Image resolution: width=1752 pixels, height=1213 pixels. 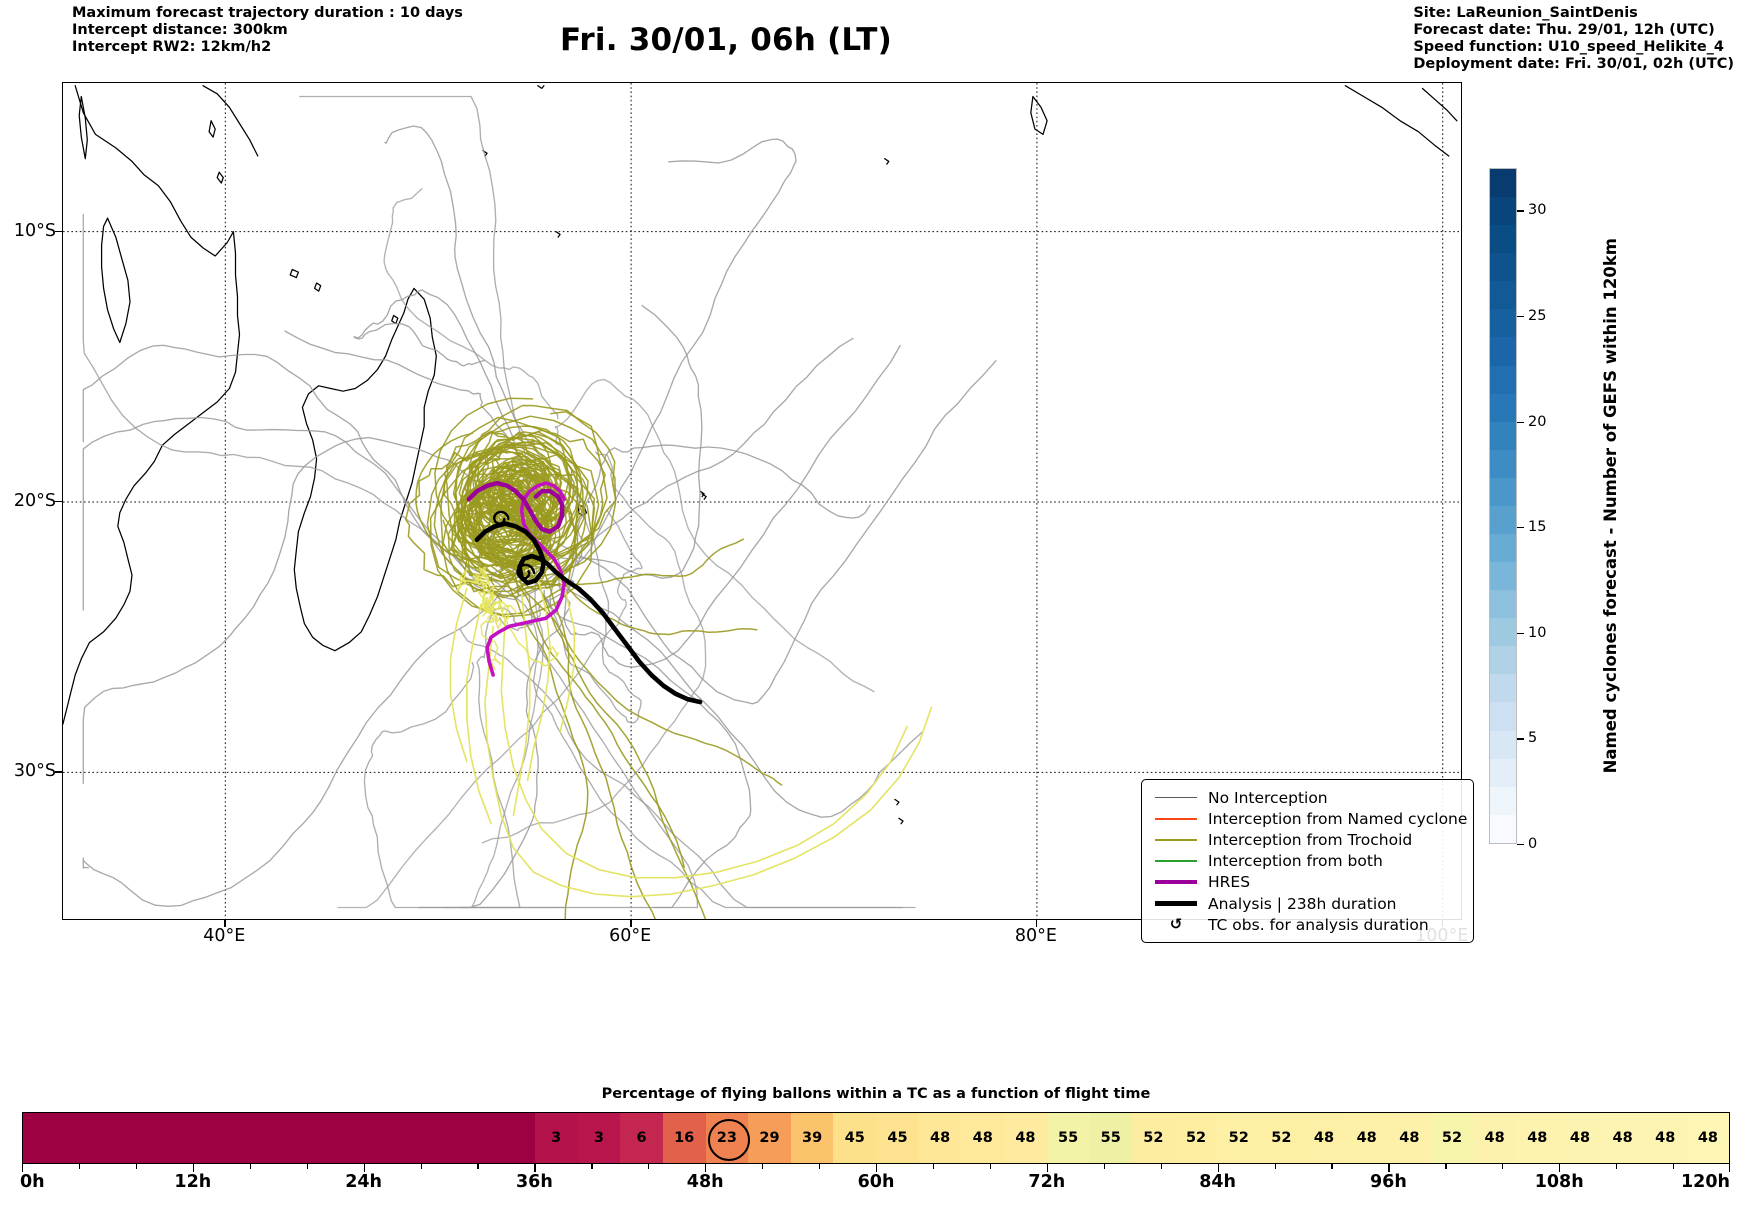 What do you see at coordinates (1068, 1138) in the screenshot?
I see `timeline-cell-24: 55` at bounding box center [1068, 1138].